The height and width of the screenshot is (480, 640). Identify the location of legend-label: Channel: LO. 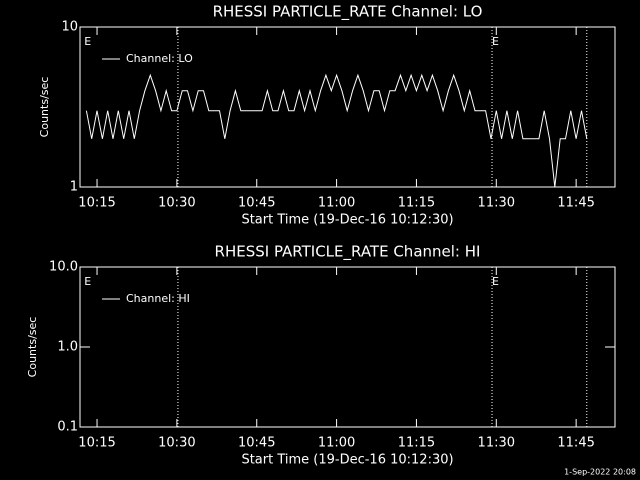
(159, 58).